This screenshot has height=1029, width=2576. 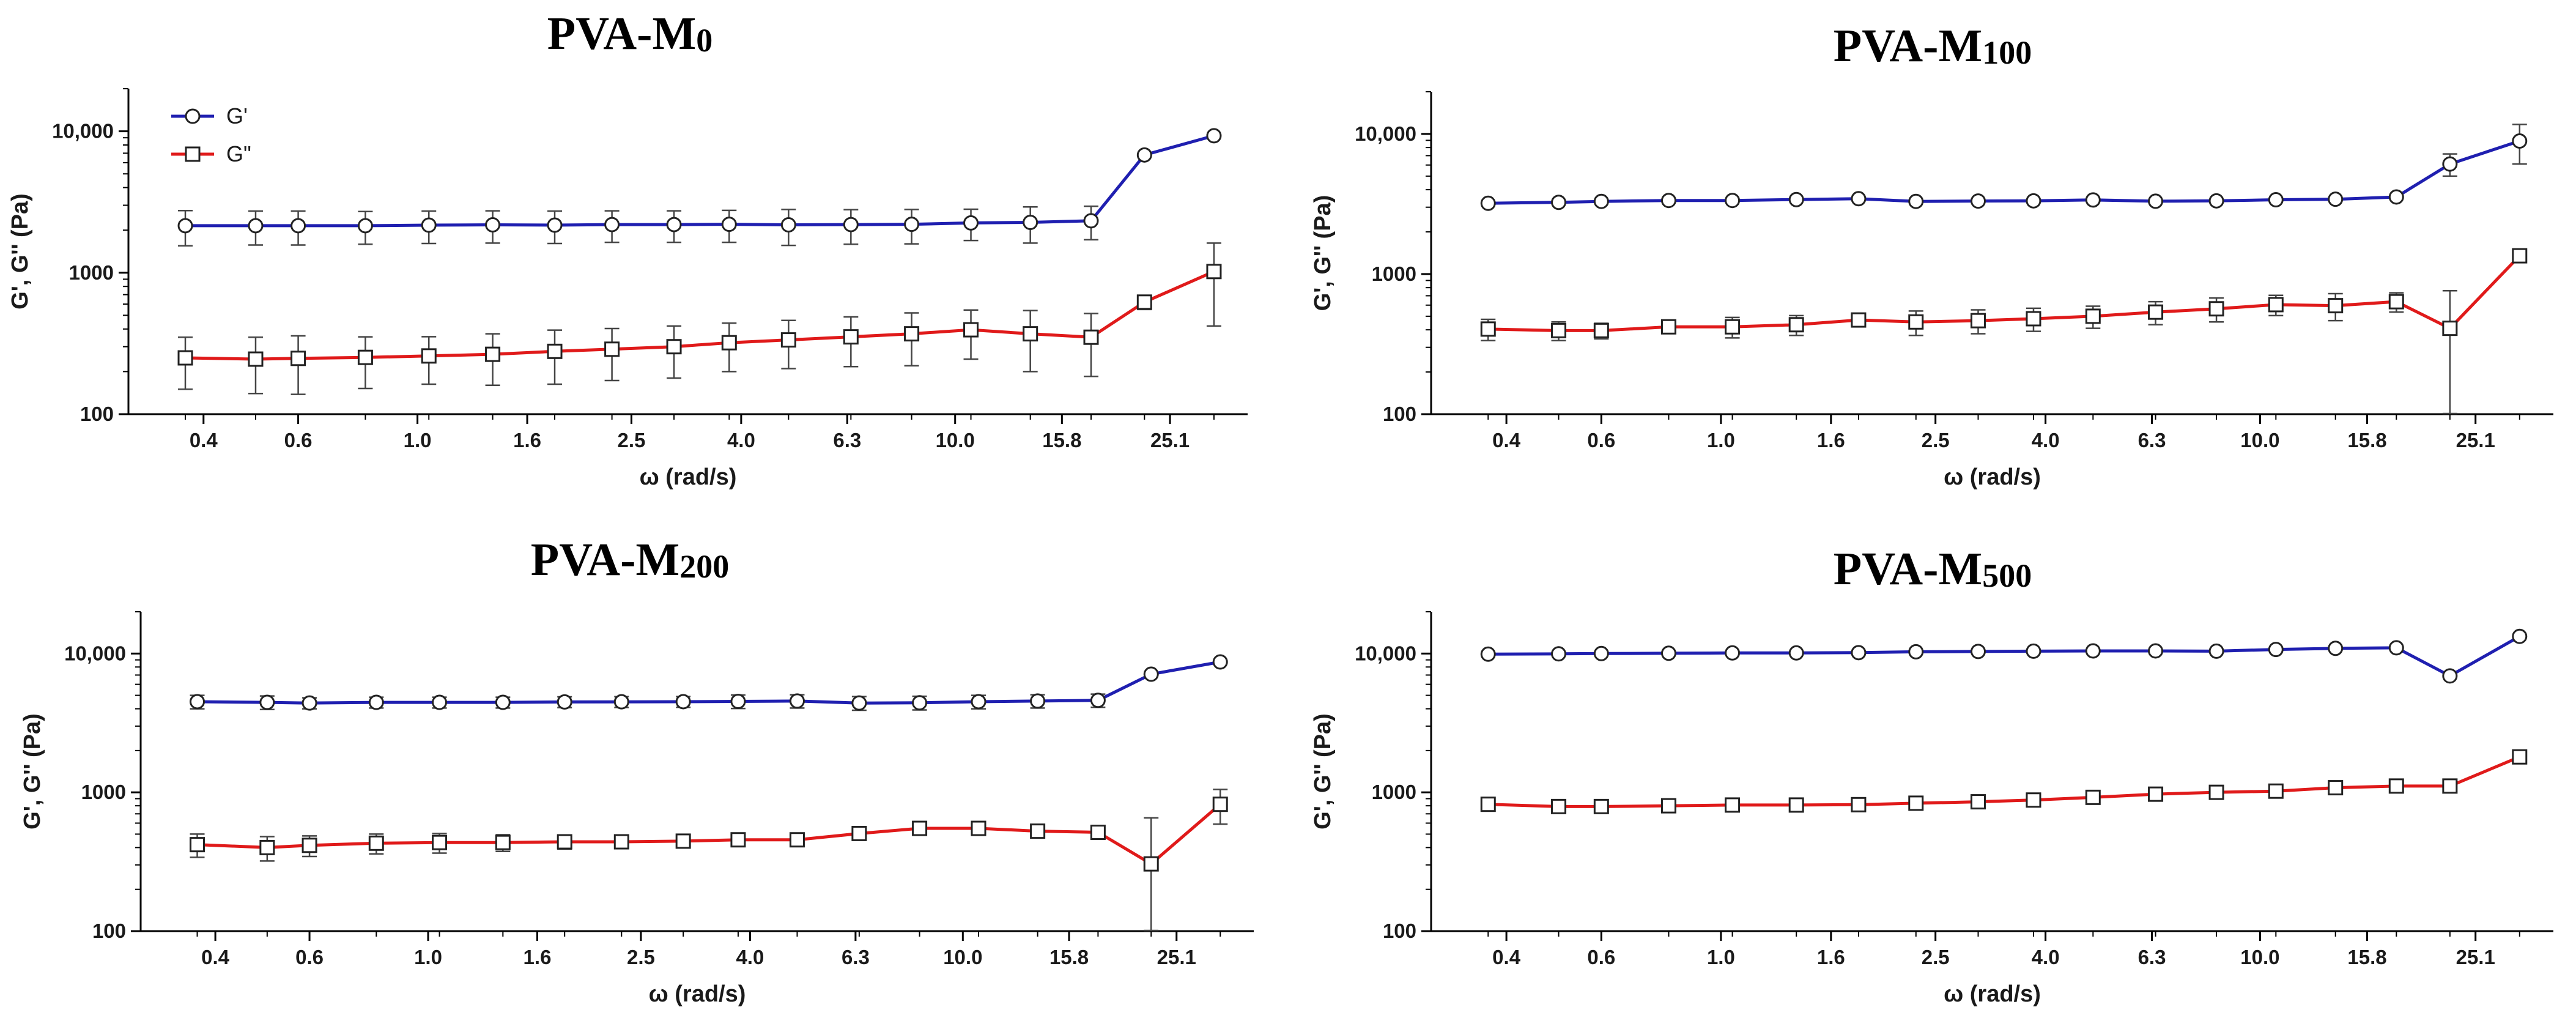 I want to click on y-tick-label: 1000, so click(x=1394, y=273).